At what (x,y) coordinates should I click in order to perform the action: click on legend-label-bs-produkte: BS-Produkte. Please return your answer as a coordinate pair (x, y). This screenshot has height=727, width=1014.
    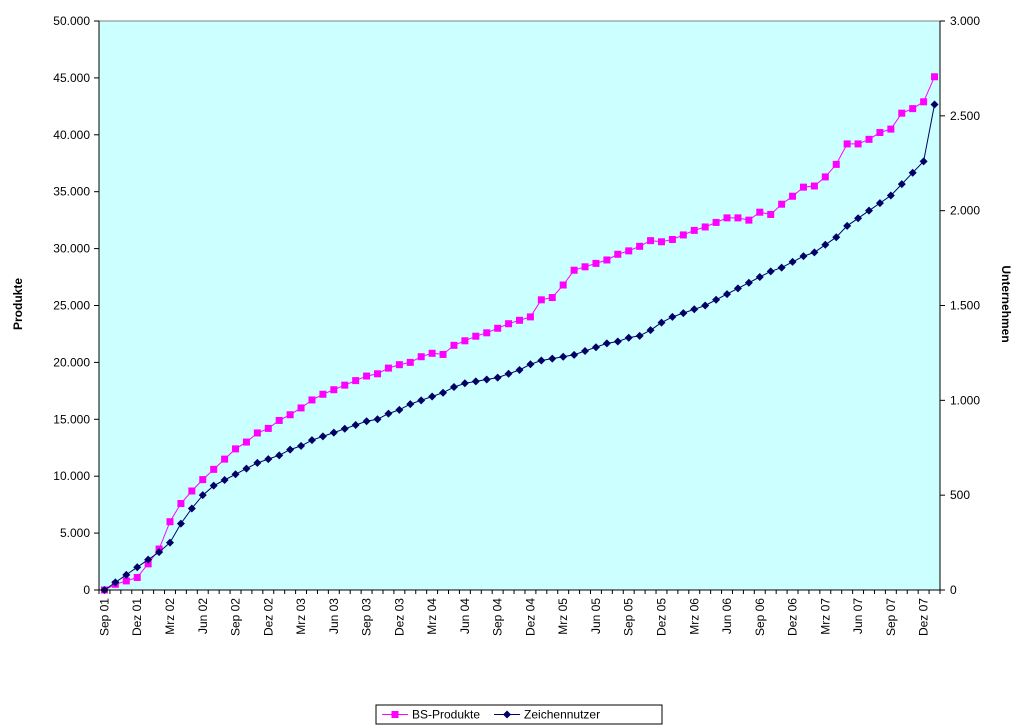
    Looking at the image, I should click on (446, 715).